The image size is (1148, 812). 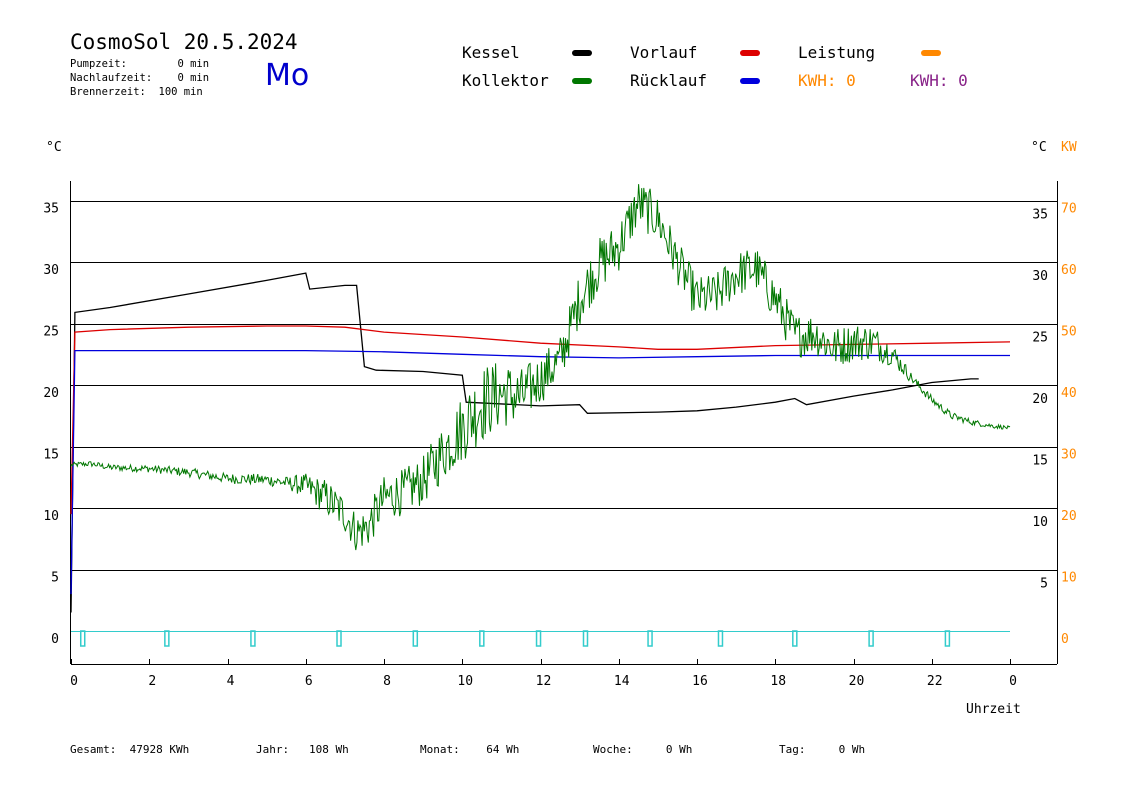 What do you see at coordinates (309, 681) in the screenshot?
I see `x-tick-label-3: 6` at bounding box center [309, 681].